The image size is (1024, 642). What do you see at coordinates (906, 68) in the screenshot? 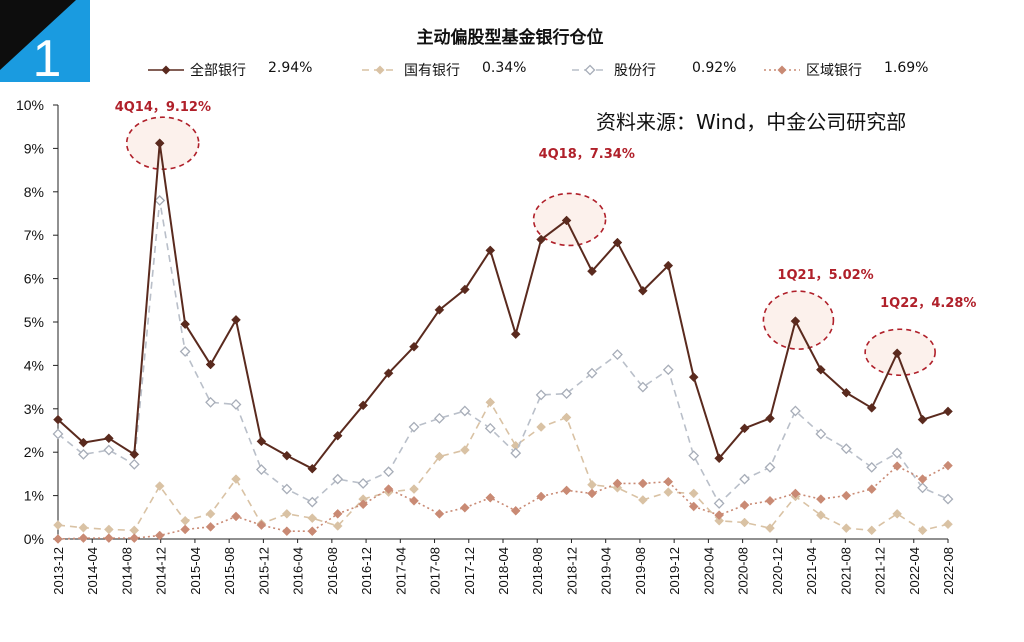
I see `legend-series-value: 1.69%` at bounding box center [906, 68].